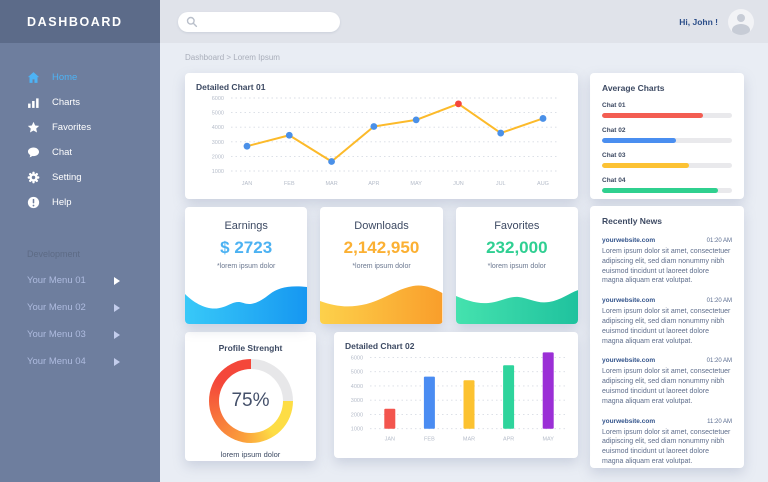  I want to click on progress-list: Chat 01 Chat 02 Chat 03 Chat 04, so click(667, 147).